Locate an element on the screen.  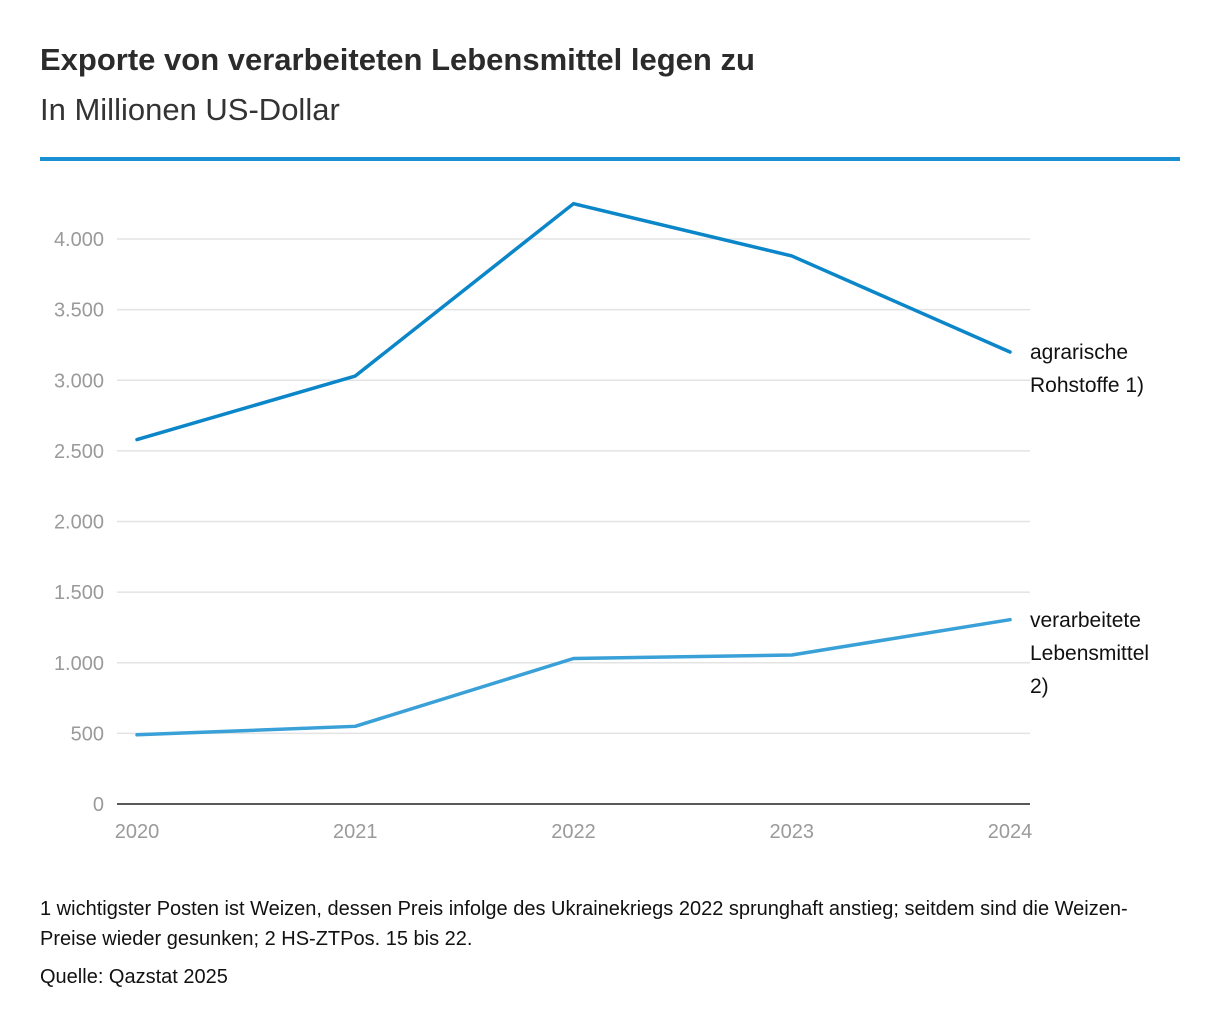
y-tick-label: 1.000 is located at coordinates (79, 664).